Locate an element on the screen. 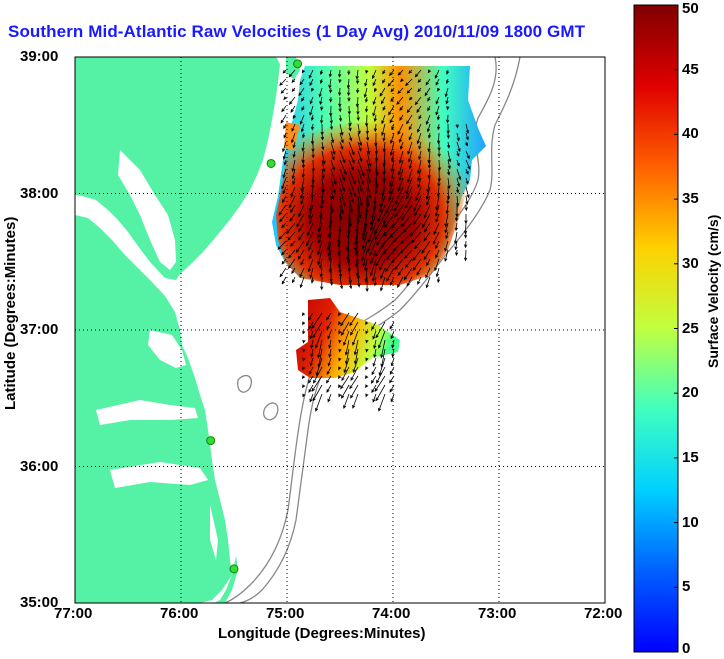 This screenshot has height=659, width=724. y-axis-label: Latitude (Degrees:Minutes) is located at coordinates (10, 313).